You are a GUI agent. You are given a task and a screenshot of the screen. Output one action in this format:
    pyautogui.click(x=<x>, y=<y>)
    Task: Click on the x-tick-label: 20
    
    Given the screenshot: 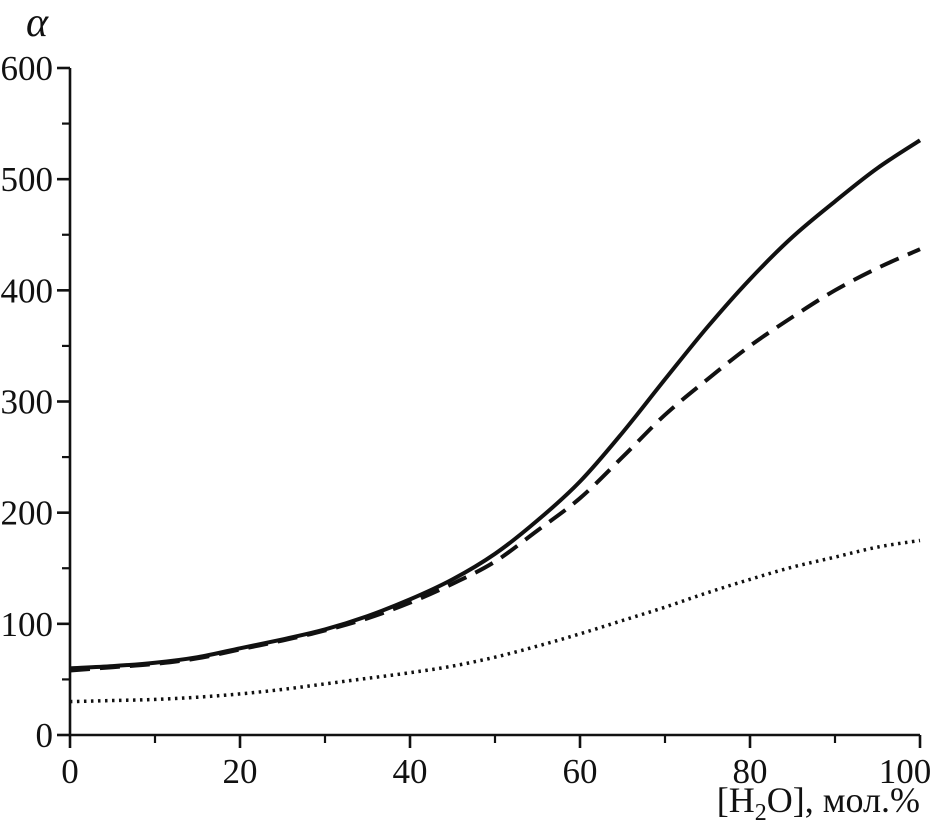 What is the action you would take?
    pyautogui.click(x=240, y=771)
    